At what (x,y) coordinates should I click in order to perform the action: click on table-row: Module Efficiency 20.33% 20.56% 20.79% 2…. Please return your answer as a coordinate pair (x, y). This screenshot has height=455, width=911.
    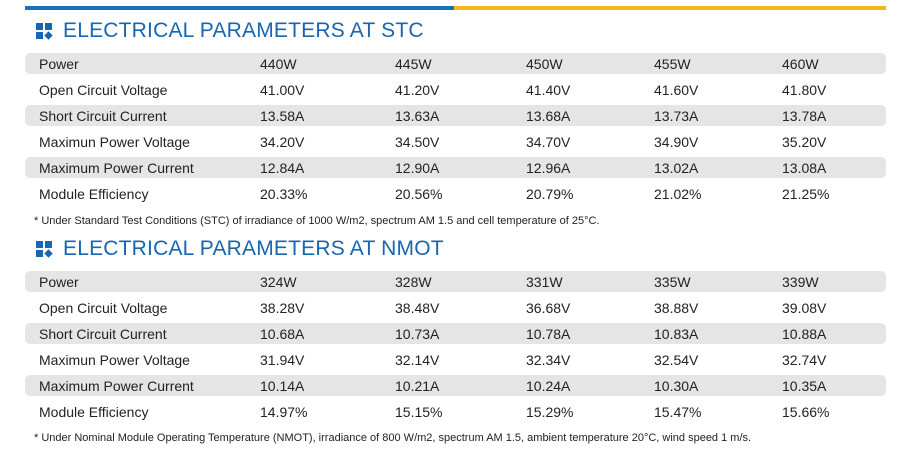
    Looking at the image, I should click on (455, 193).